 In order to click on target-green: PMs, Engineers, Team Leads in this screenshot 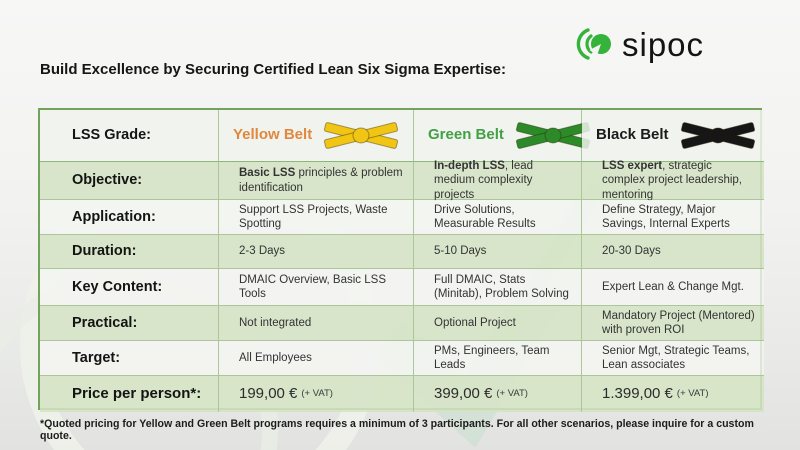, I will do `click(498, 358)`.